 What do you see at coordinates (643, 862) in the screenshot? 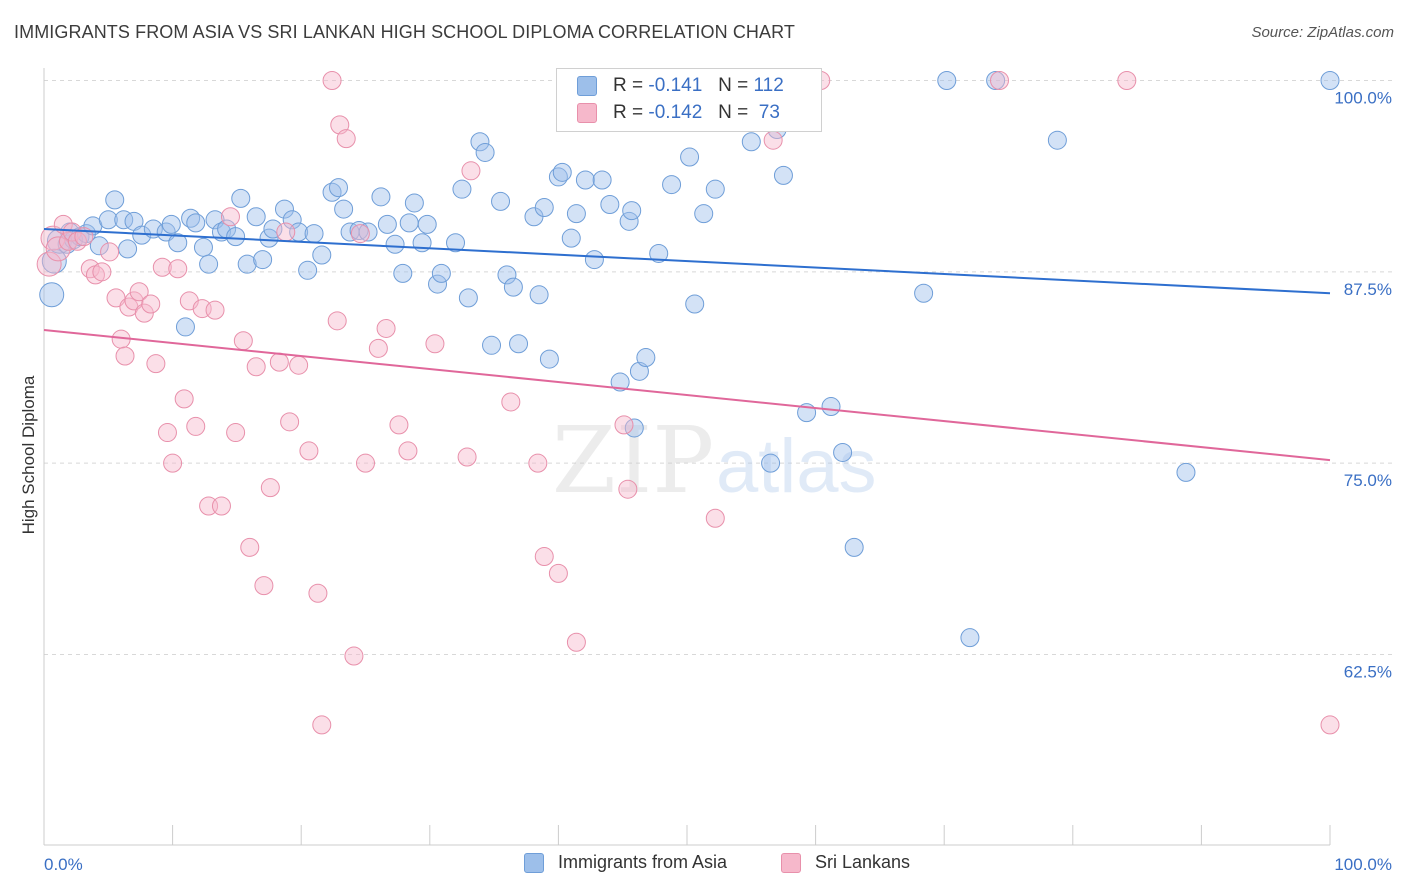
I see `legend-label-asia: Immigrants from Asia` at bounding box center [643, 862].